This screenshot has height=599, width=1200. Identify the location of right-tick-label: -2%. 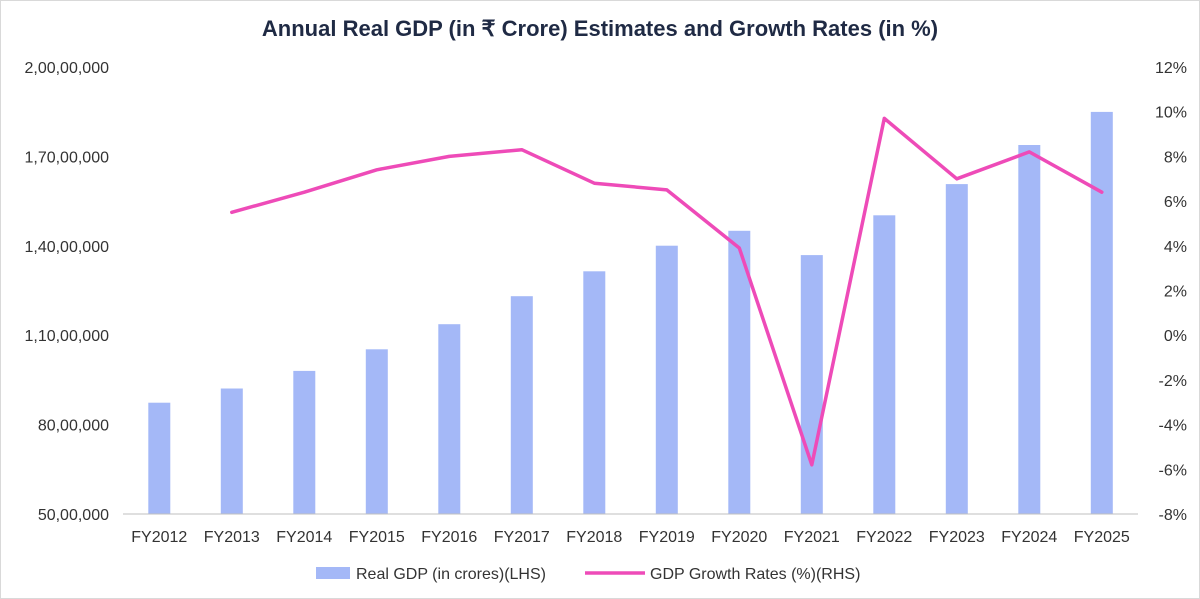
(1173, 381).